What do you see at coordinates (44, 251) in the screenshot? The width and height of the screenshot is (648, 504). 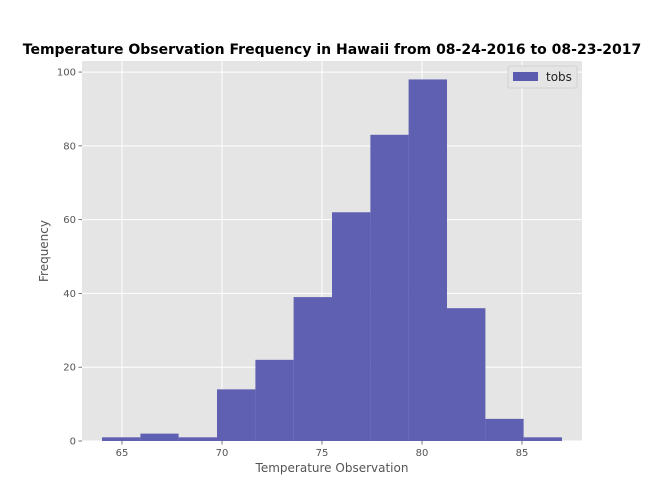 I see `y-axis-label: Frequency` at bounding box center [44, 251].